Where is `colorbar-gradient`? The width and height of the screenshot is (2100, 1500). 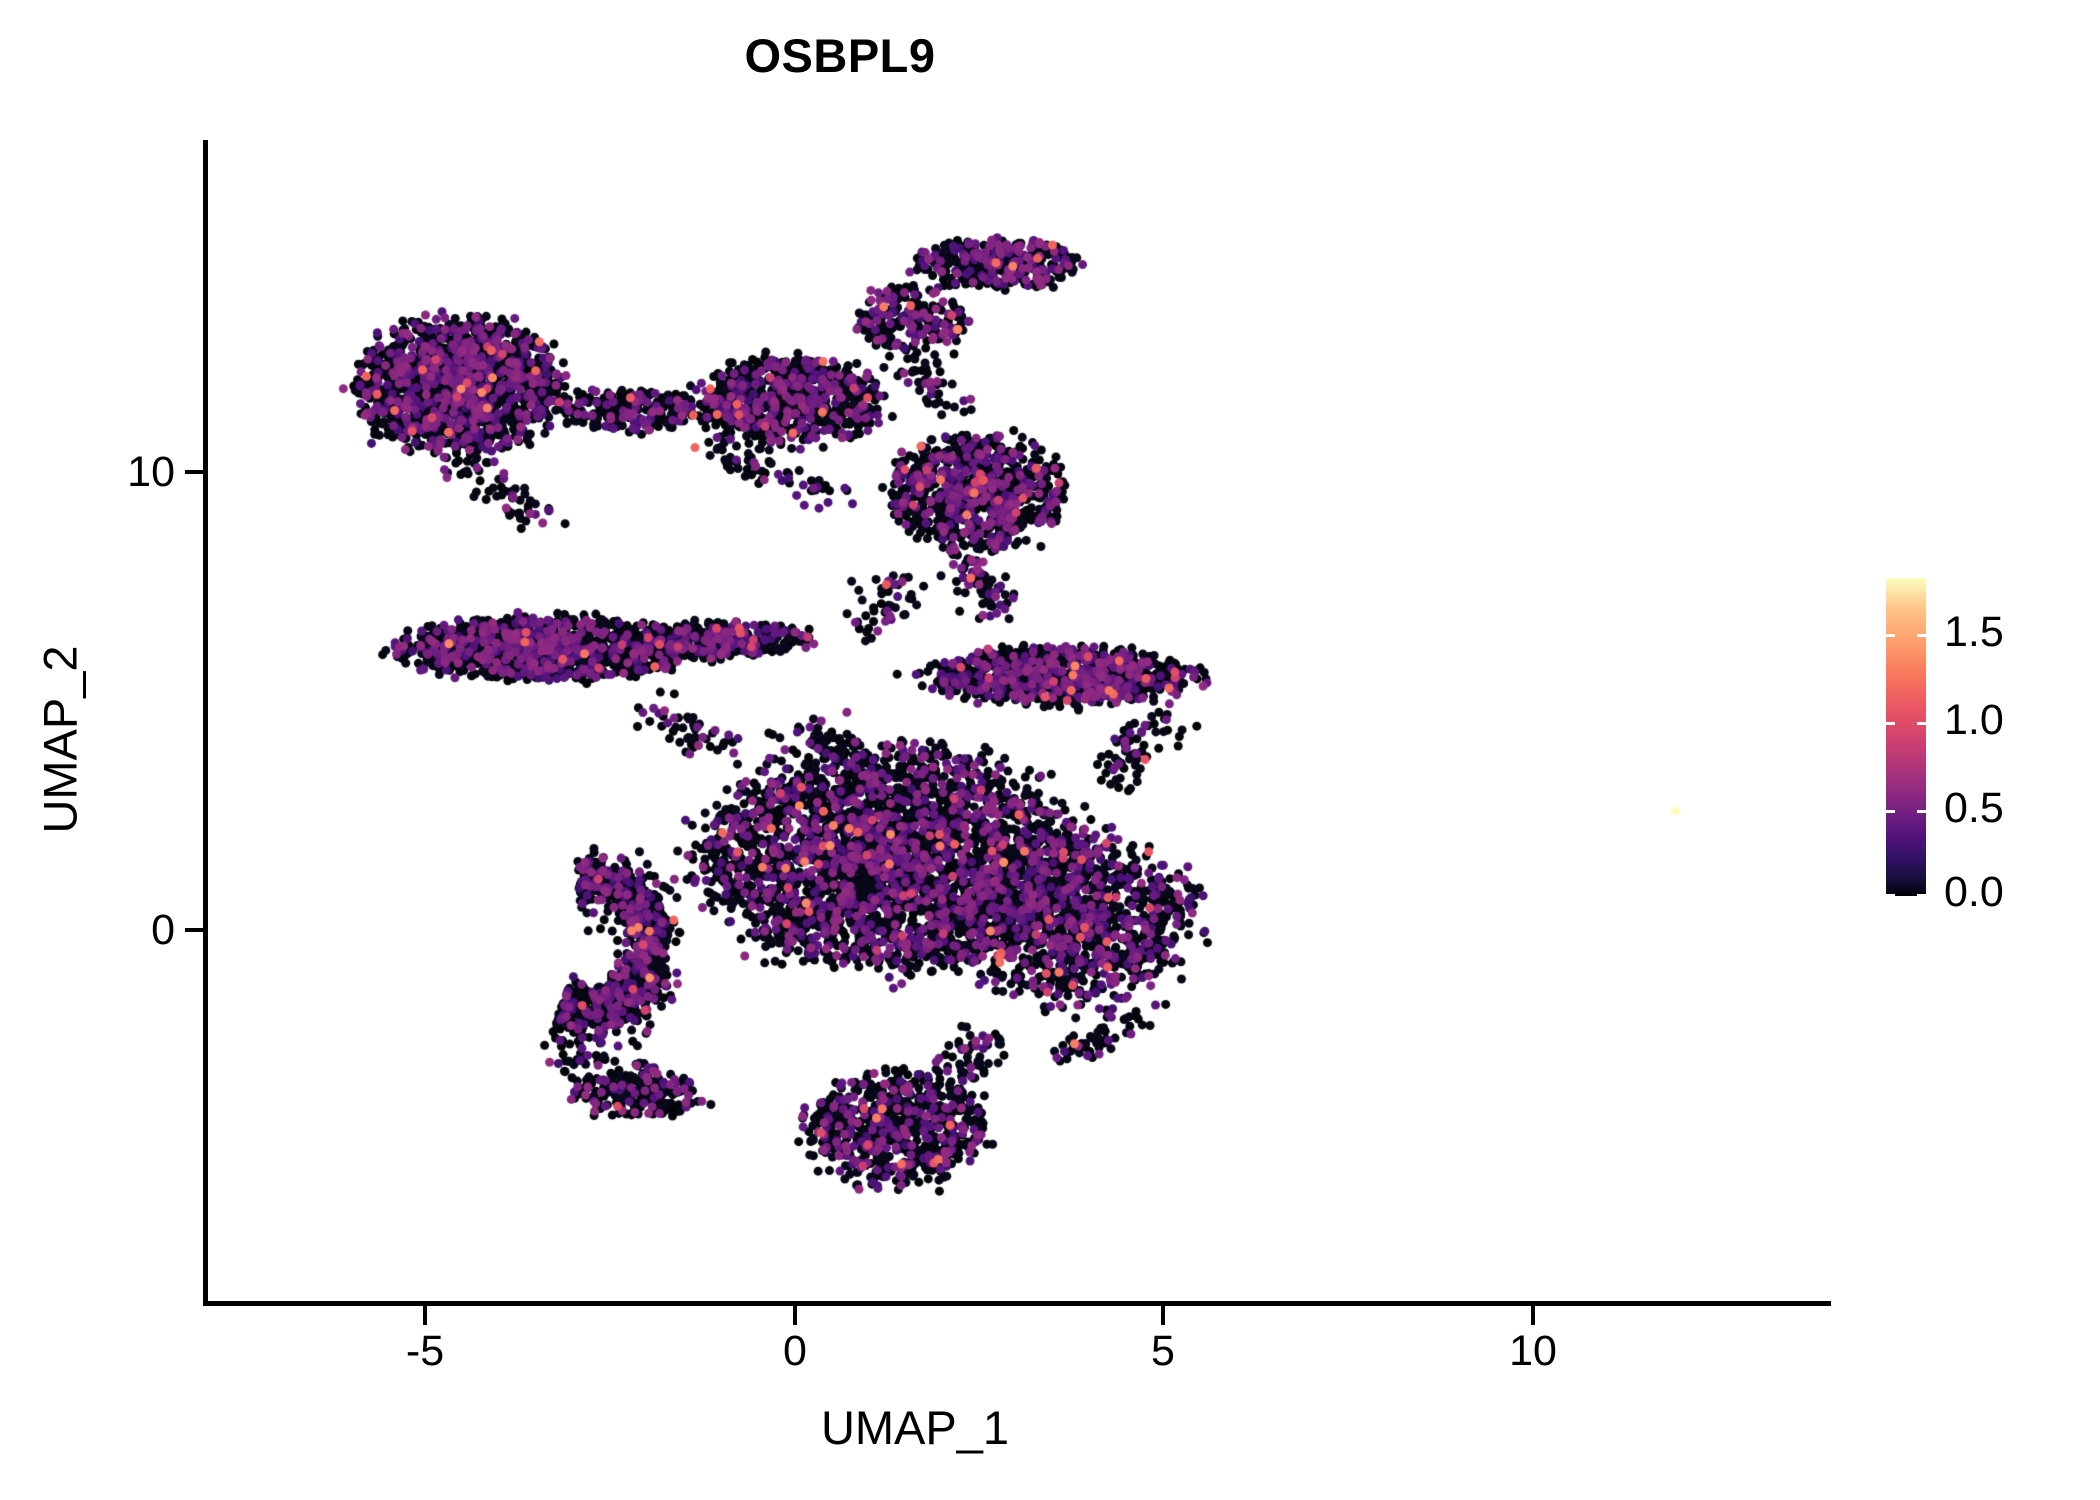 colorbar-gradient is located at coordinates (1906, 737).